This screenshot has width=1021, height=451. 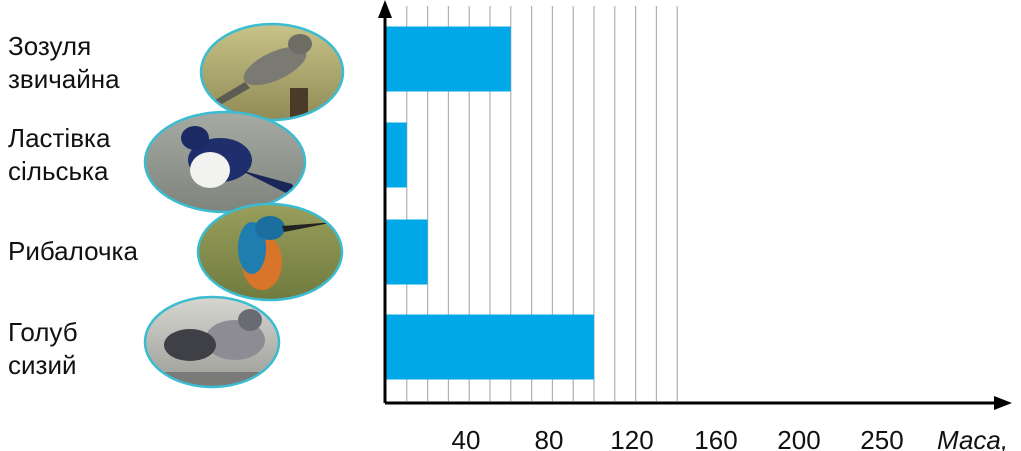 I want to click on bird-image-swallow, so click(x=225, y=162).